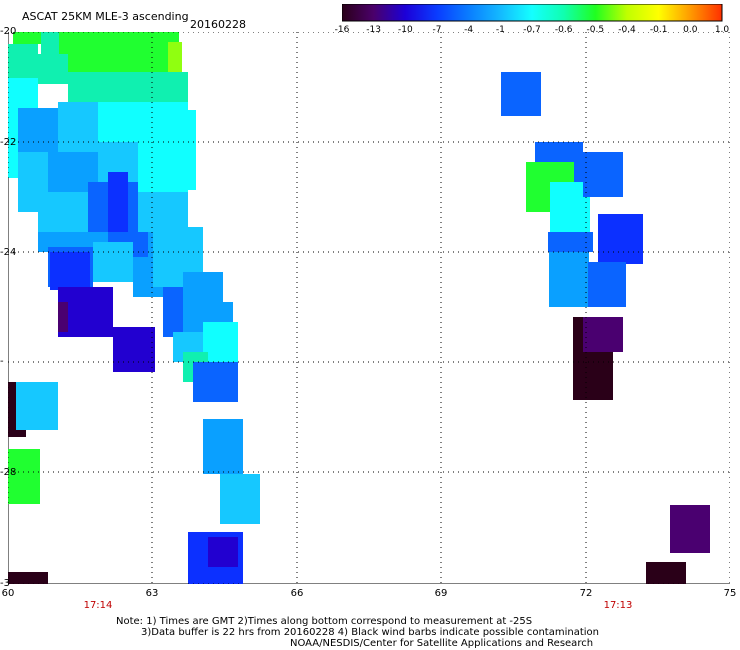 Image resolution: width=740 pixels, height=650 pixels. I want to click on colorbar-tick-label: 1.0, so click(722, 30).